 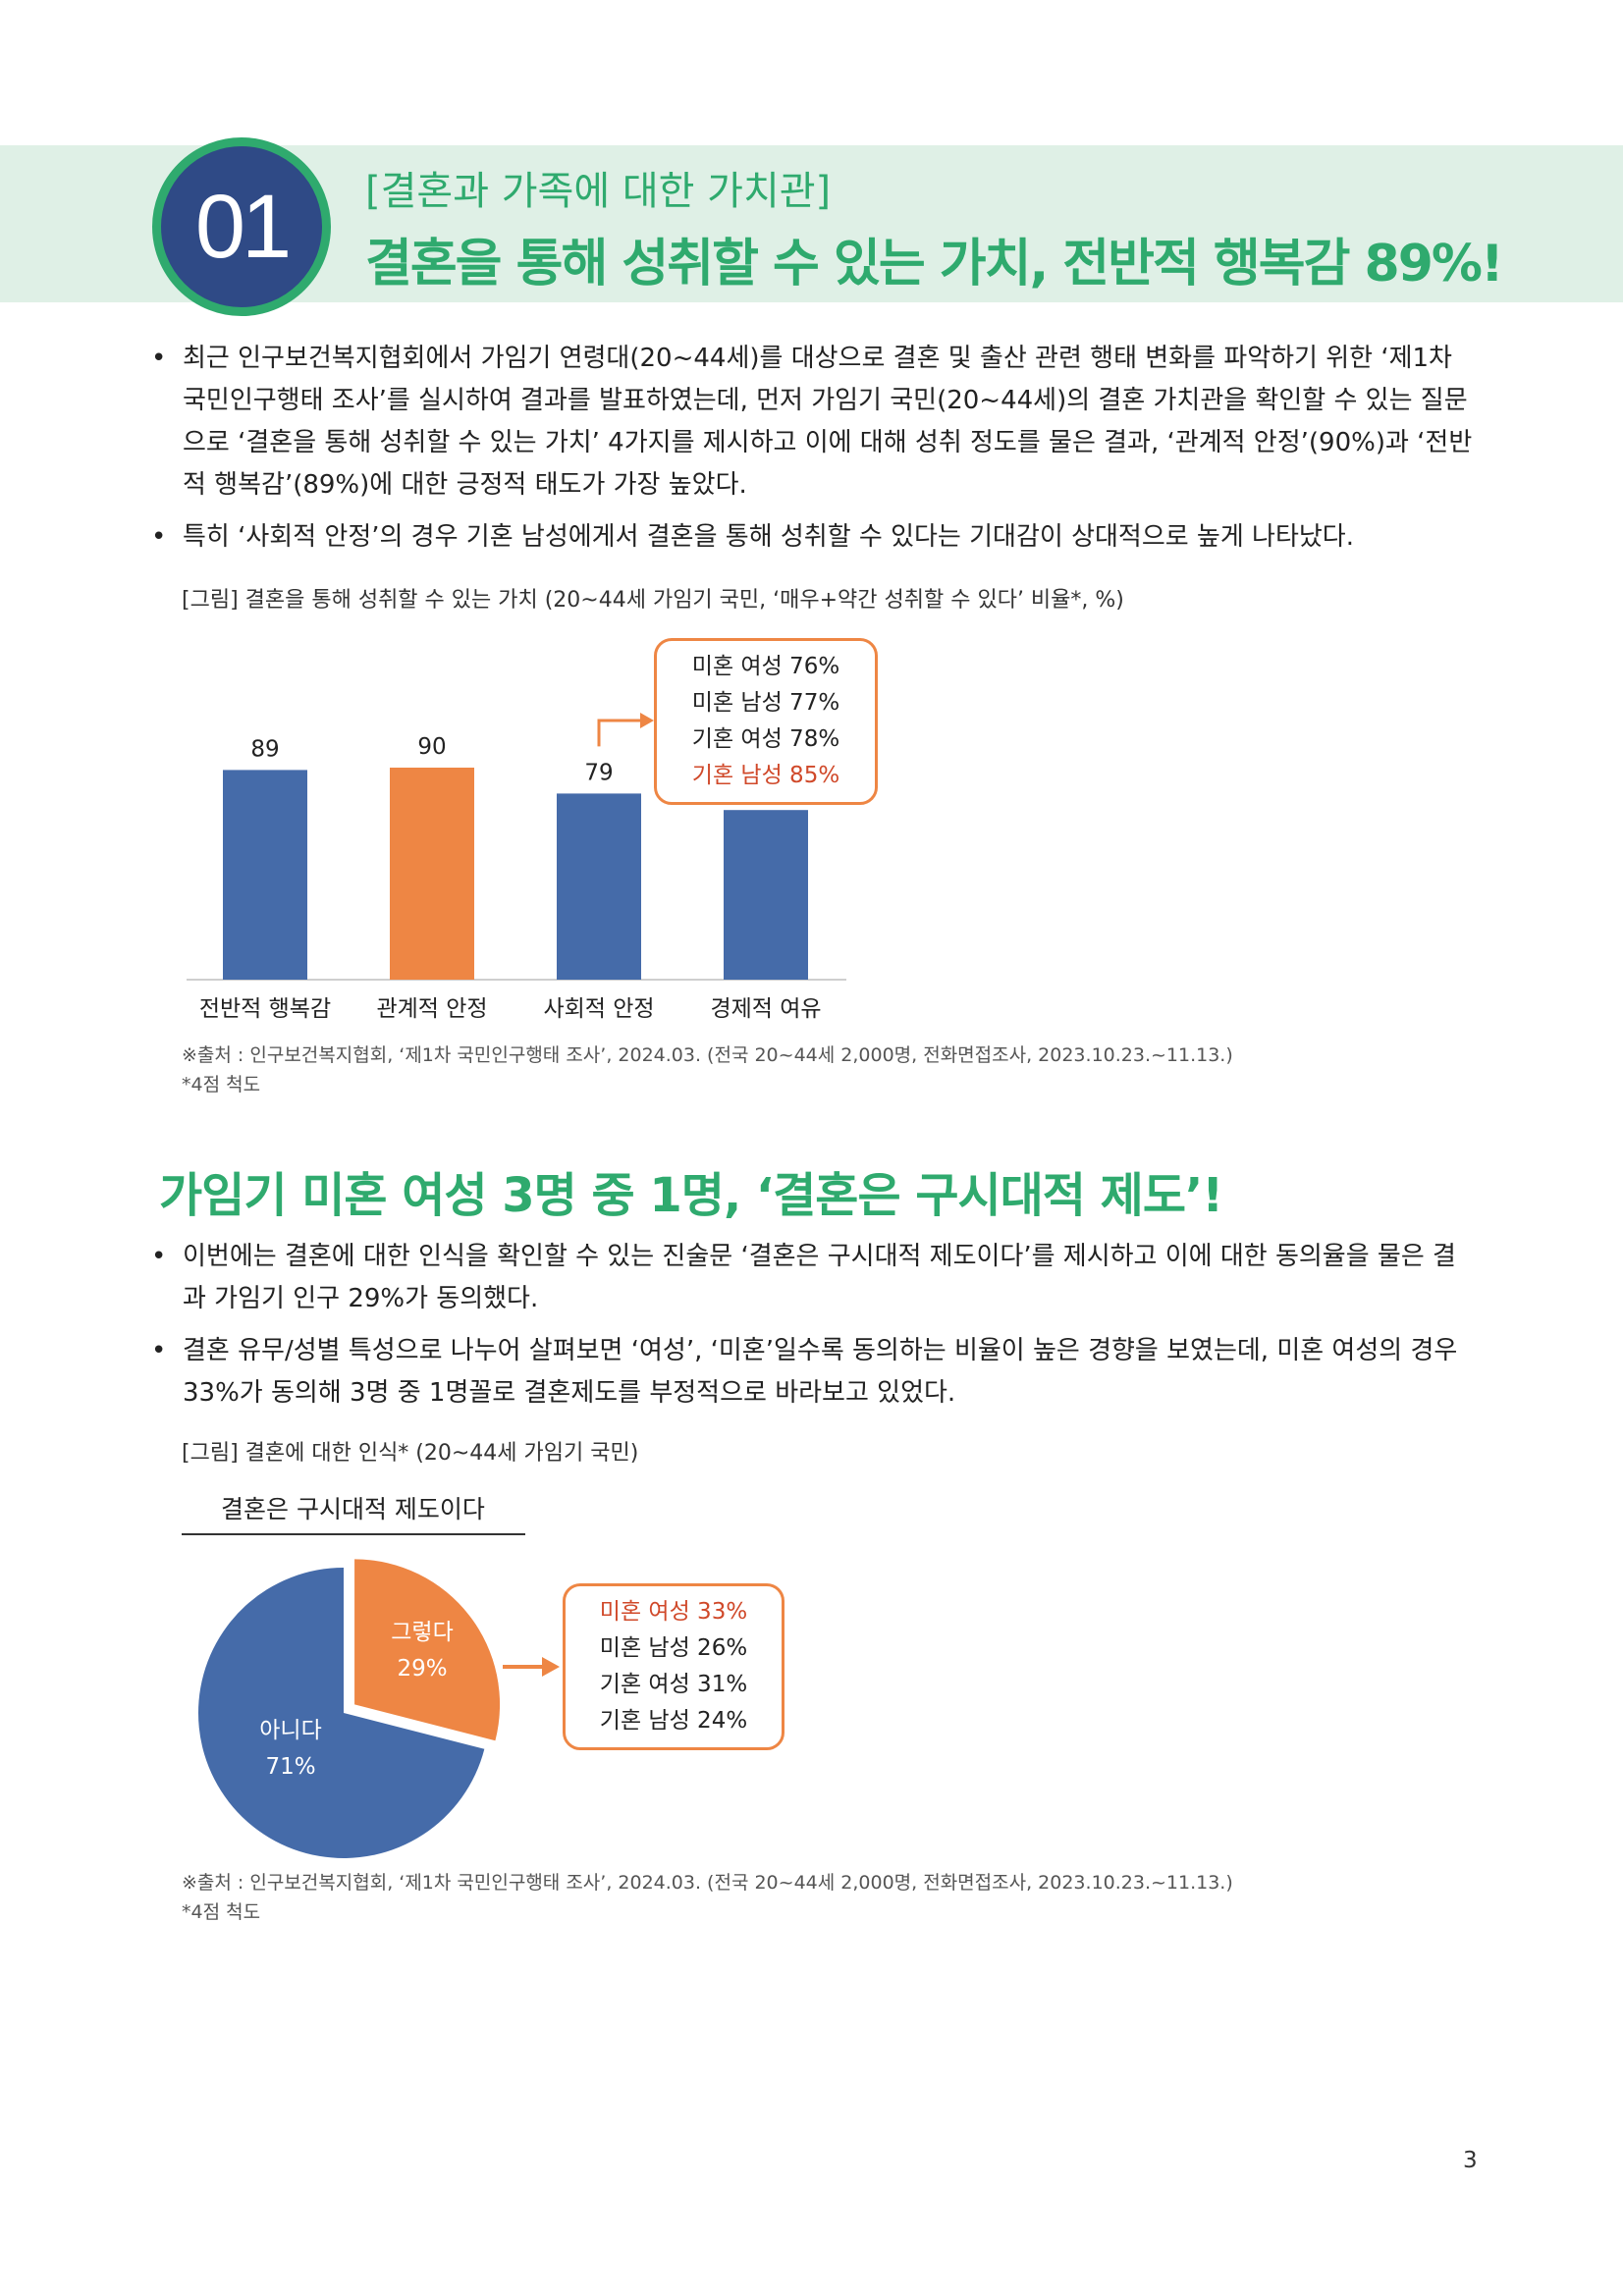 What do you see at coordinates (673, 1666) in the screenshot?
I see `pie-callout-box: 미혼 여성 33% 미혼 남성 26% 기혼 여성 31% 기혼 남성 24%` at bounding box center [673, 1666].